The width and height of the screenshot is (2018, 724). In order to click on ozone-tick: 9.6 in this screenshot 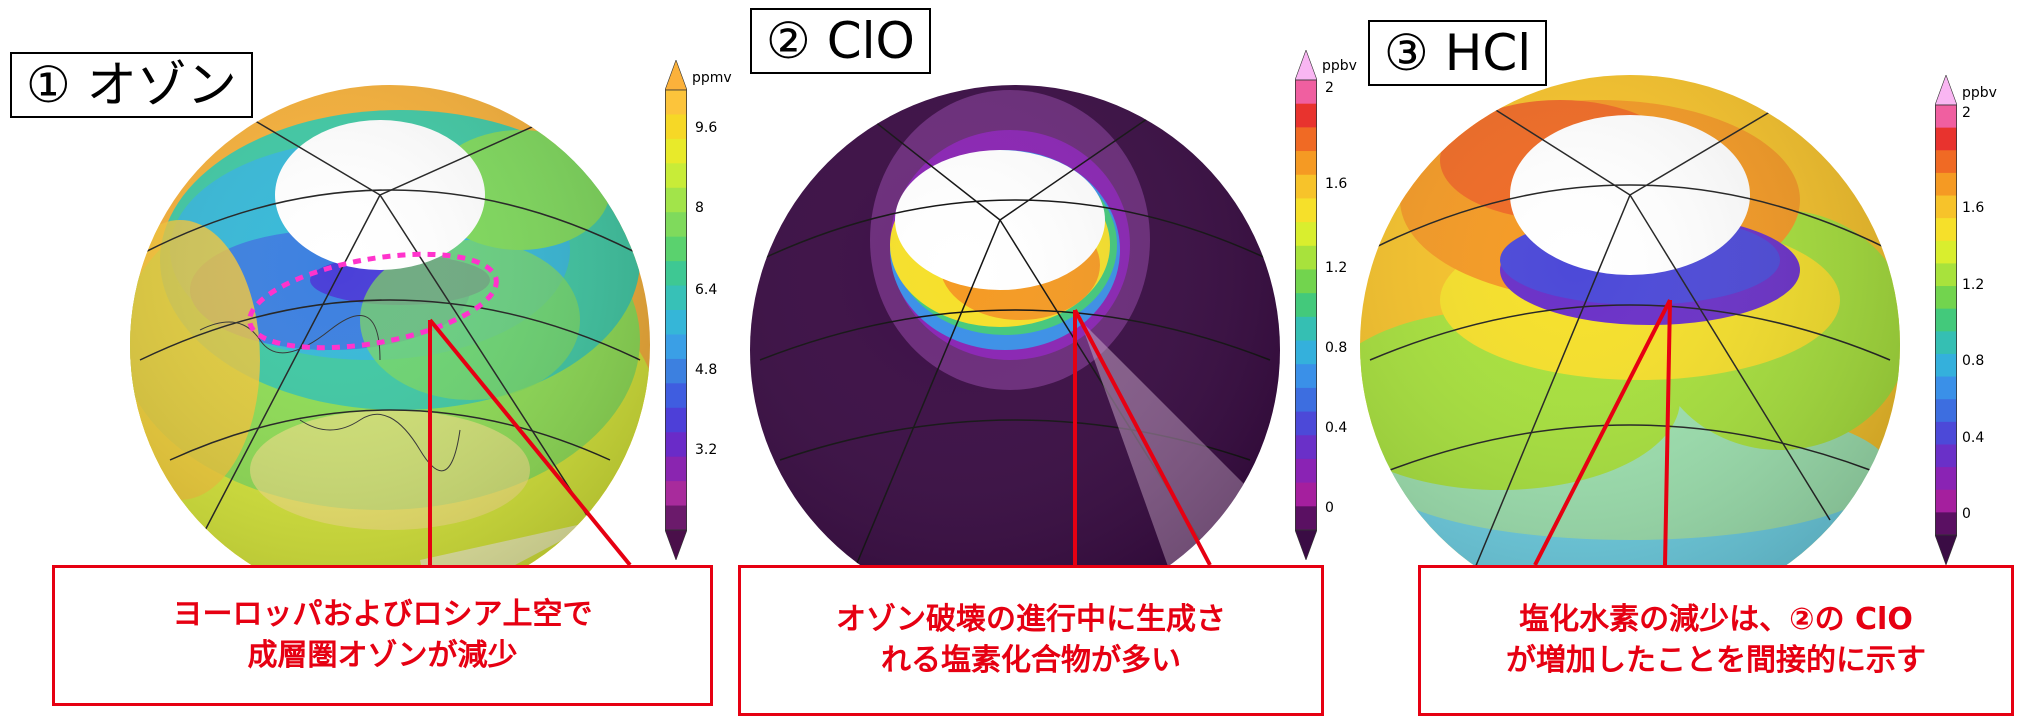, I will do `click(706, 128)`.